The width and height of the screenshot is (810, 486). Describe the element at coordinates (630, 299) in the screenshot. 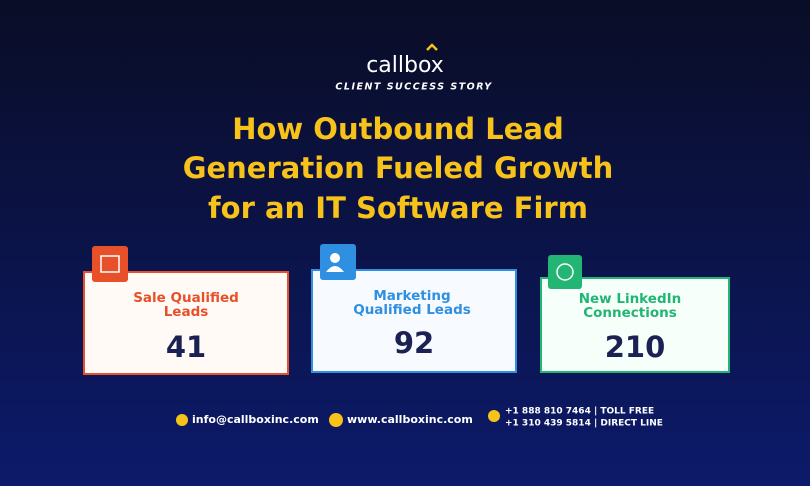

I see `card-label: New LinkedIn` at that location.